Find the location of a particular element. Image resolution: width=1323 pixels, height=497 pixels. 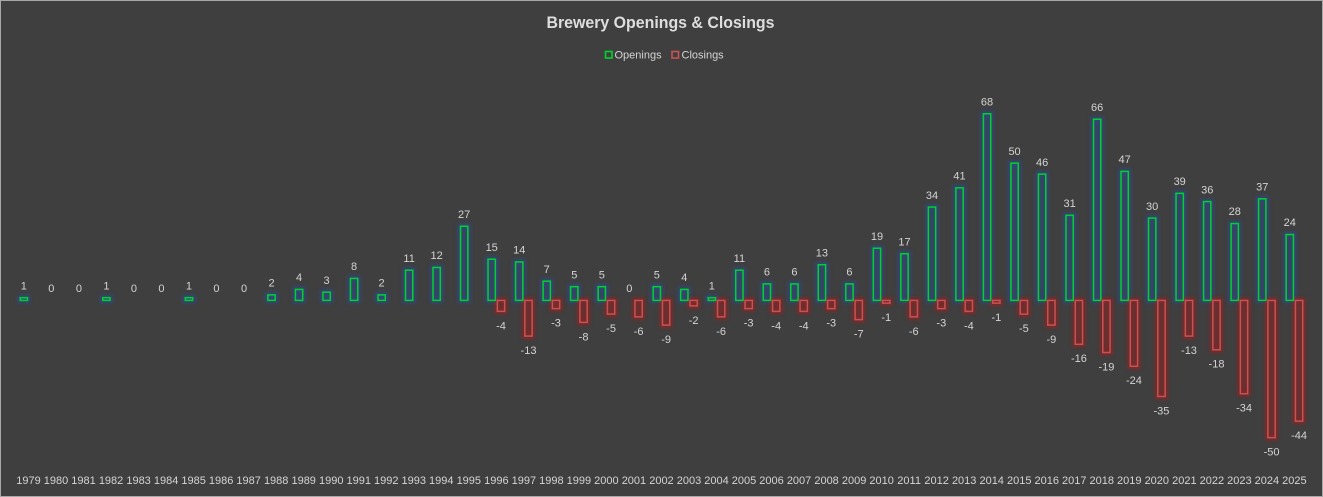

svg-text: 15 is located at coordinates (492, 248).